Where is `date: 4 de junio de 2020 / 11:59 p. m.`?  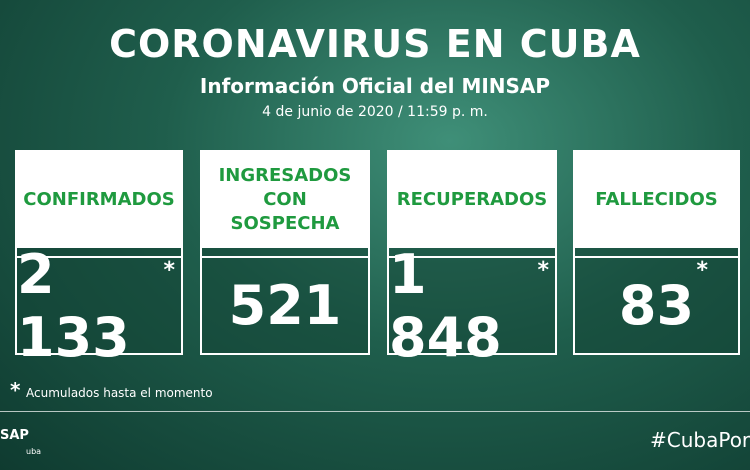 date: 4 de junio de 2020 / 11:59 p. m. is located at coordinates (375, 112).